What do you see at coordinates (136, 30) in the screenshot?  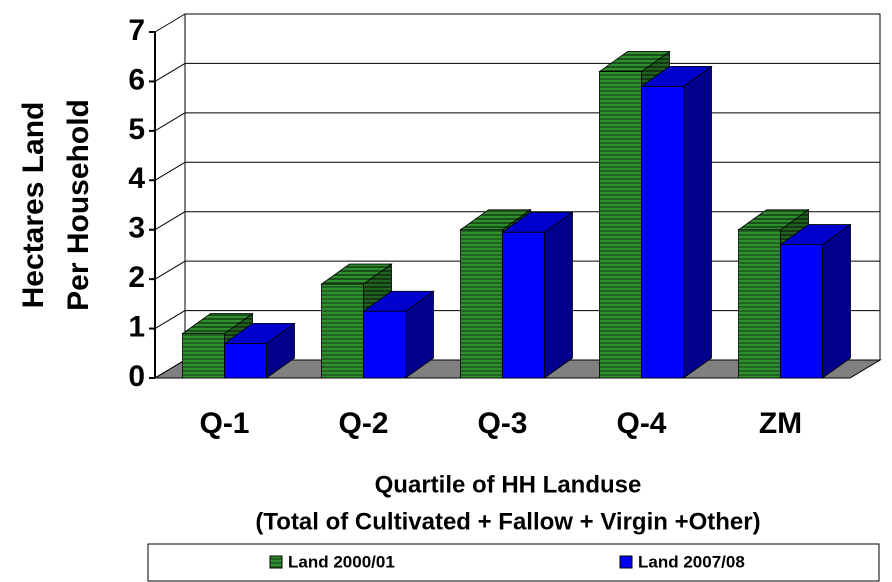 I see `y-tick-label: 7` at bounding box center [136, 30].